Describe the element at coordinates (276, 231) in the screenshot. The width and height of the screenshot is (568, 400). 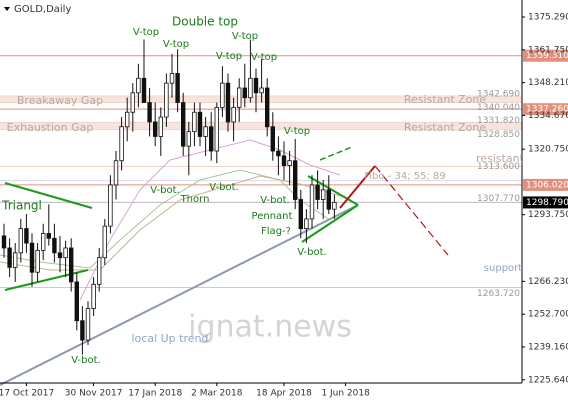
I see `annotation: Flag-?` at that location.